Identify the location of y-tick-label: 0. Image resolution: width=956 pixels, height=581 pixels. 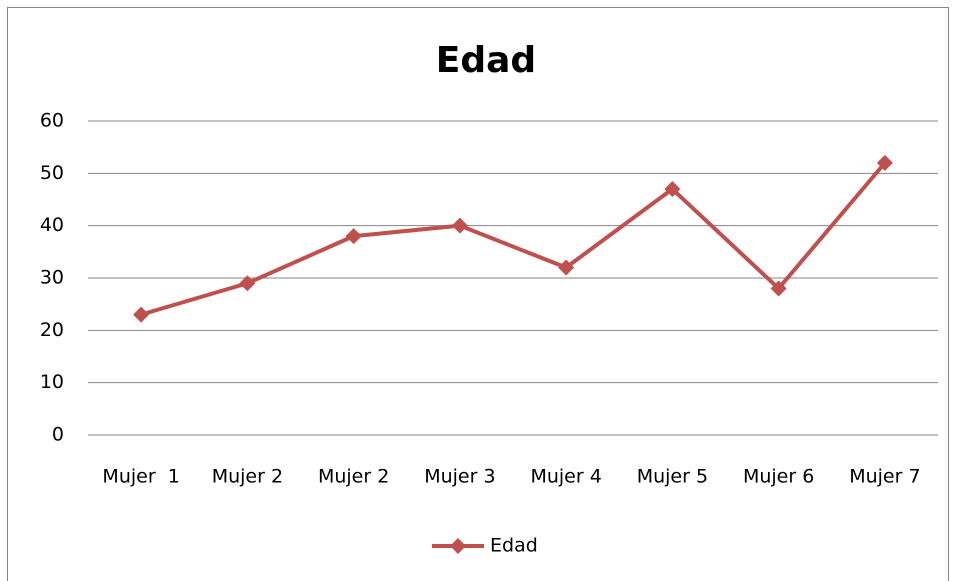
(58, 435).